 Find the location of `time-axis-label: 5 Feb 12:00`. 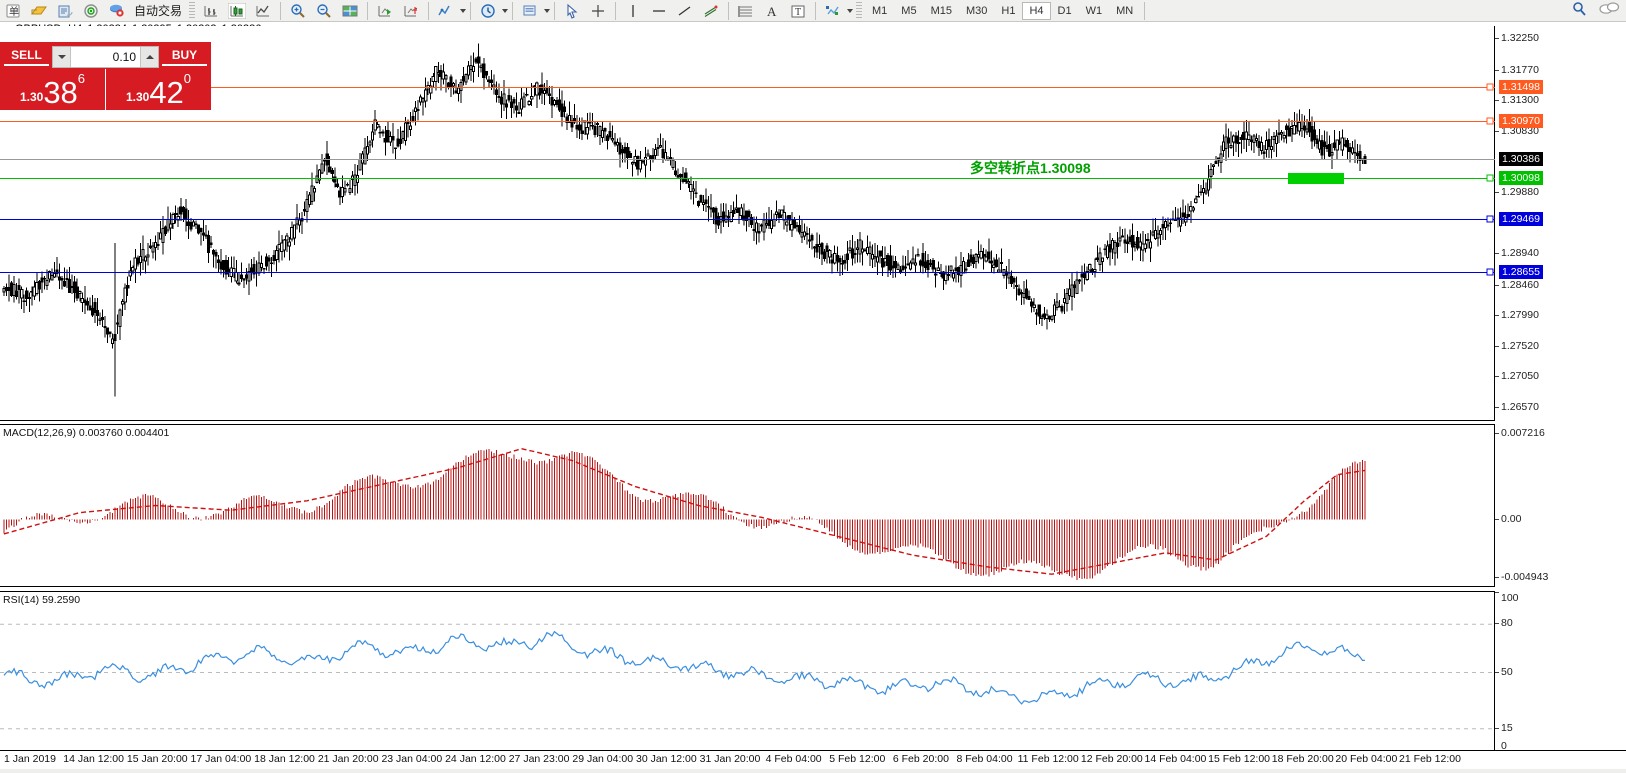

time-axis-label: 5 Feb 12:00 is located at coordinates (857, 759).